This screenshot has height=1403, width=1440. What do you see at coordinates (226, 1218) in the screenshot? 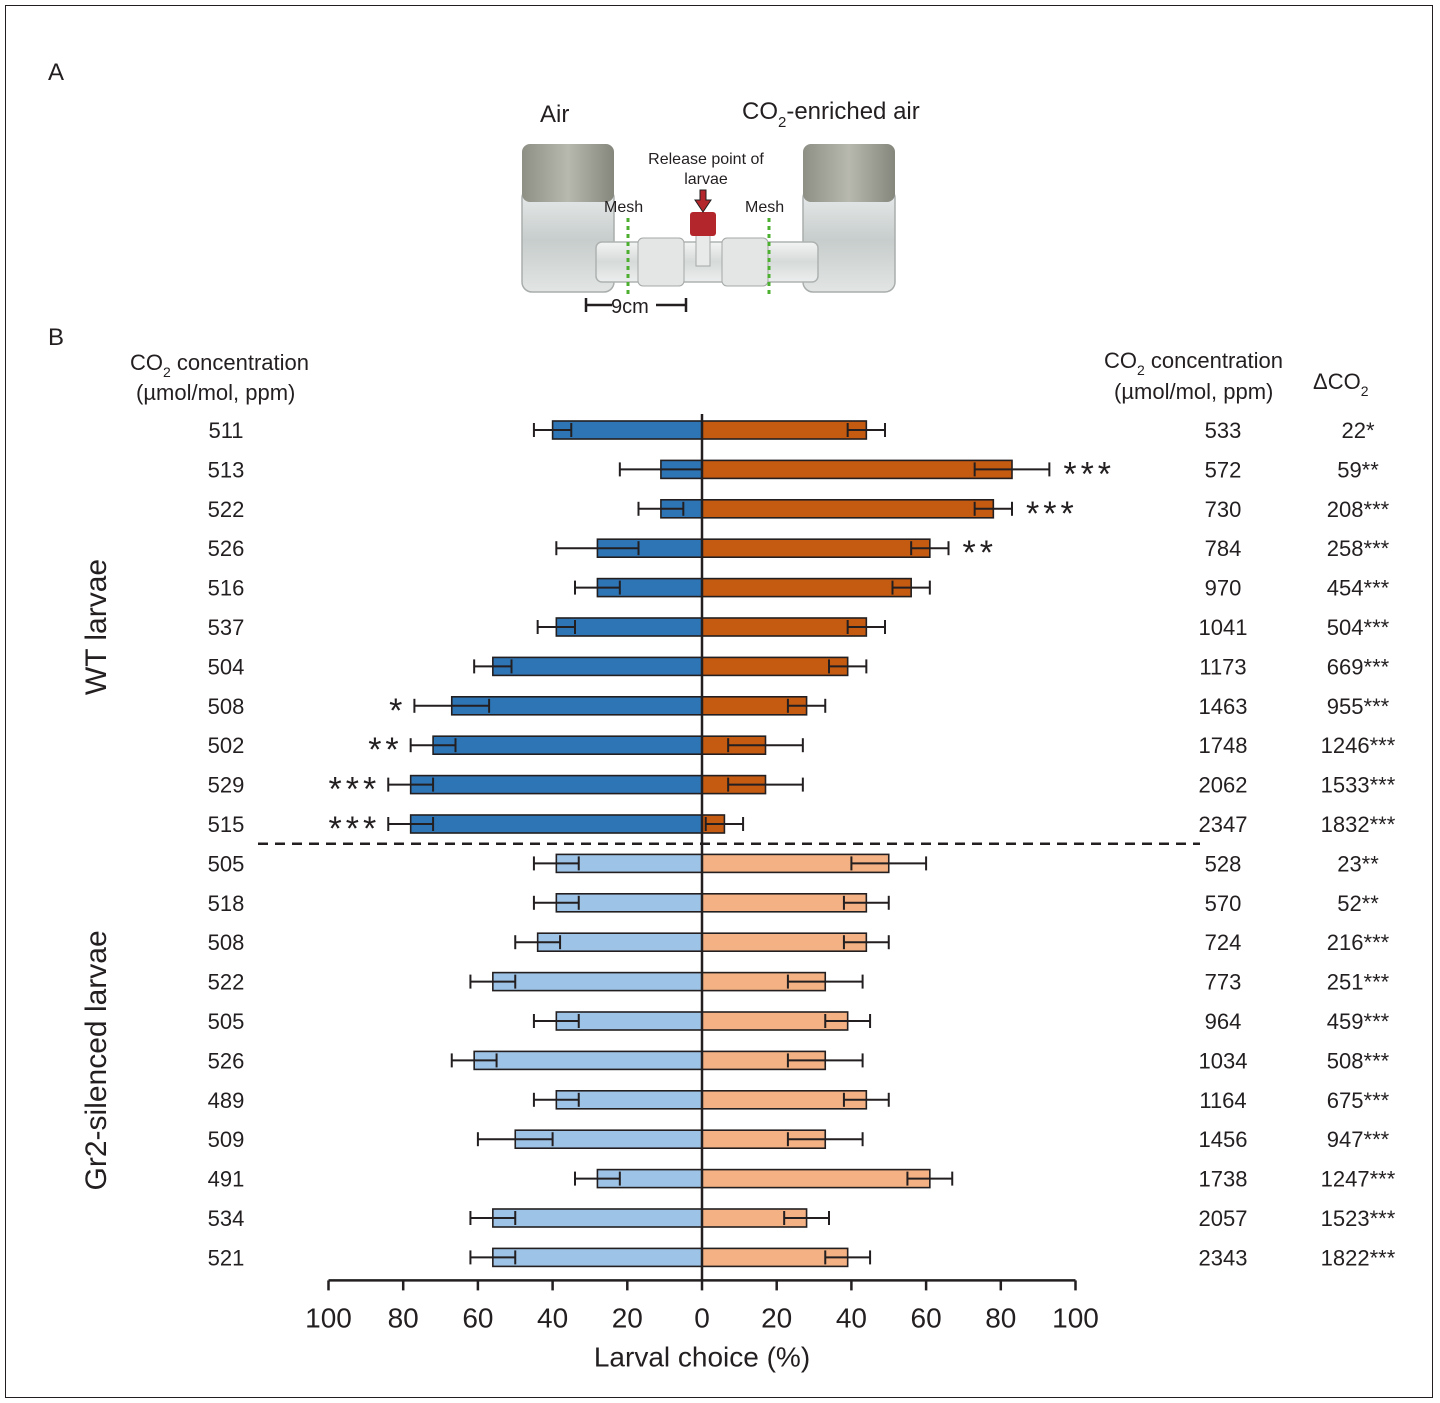
I see `air-ppm-label-g1-r9: 534` at bounding box center [226, 1218].